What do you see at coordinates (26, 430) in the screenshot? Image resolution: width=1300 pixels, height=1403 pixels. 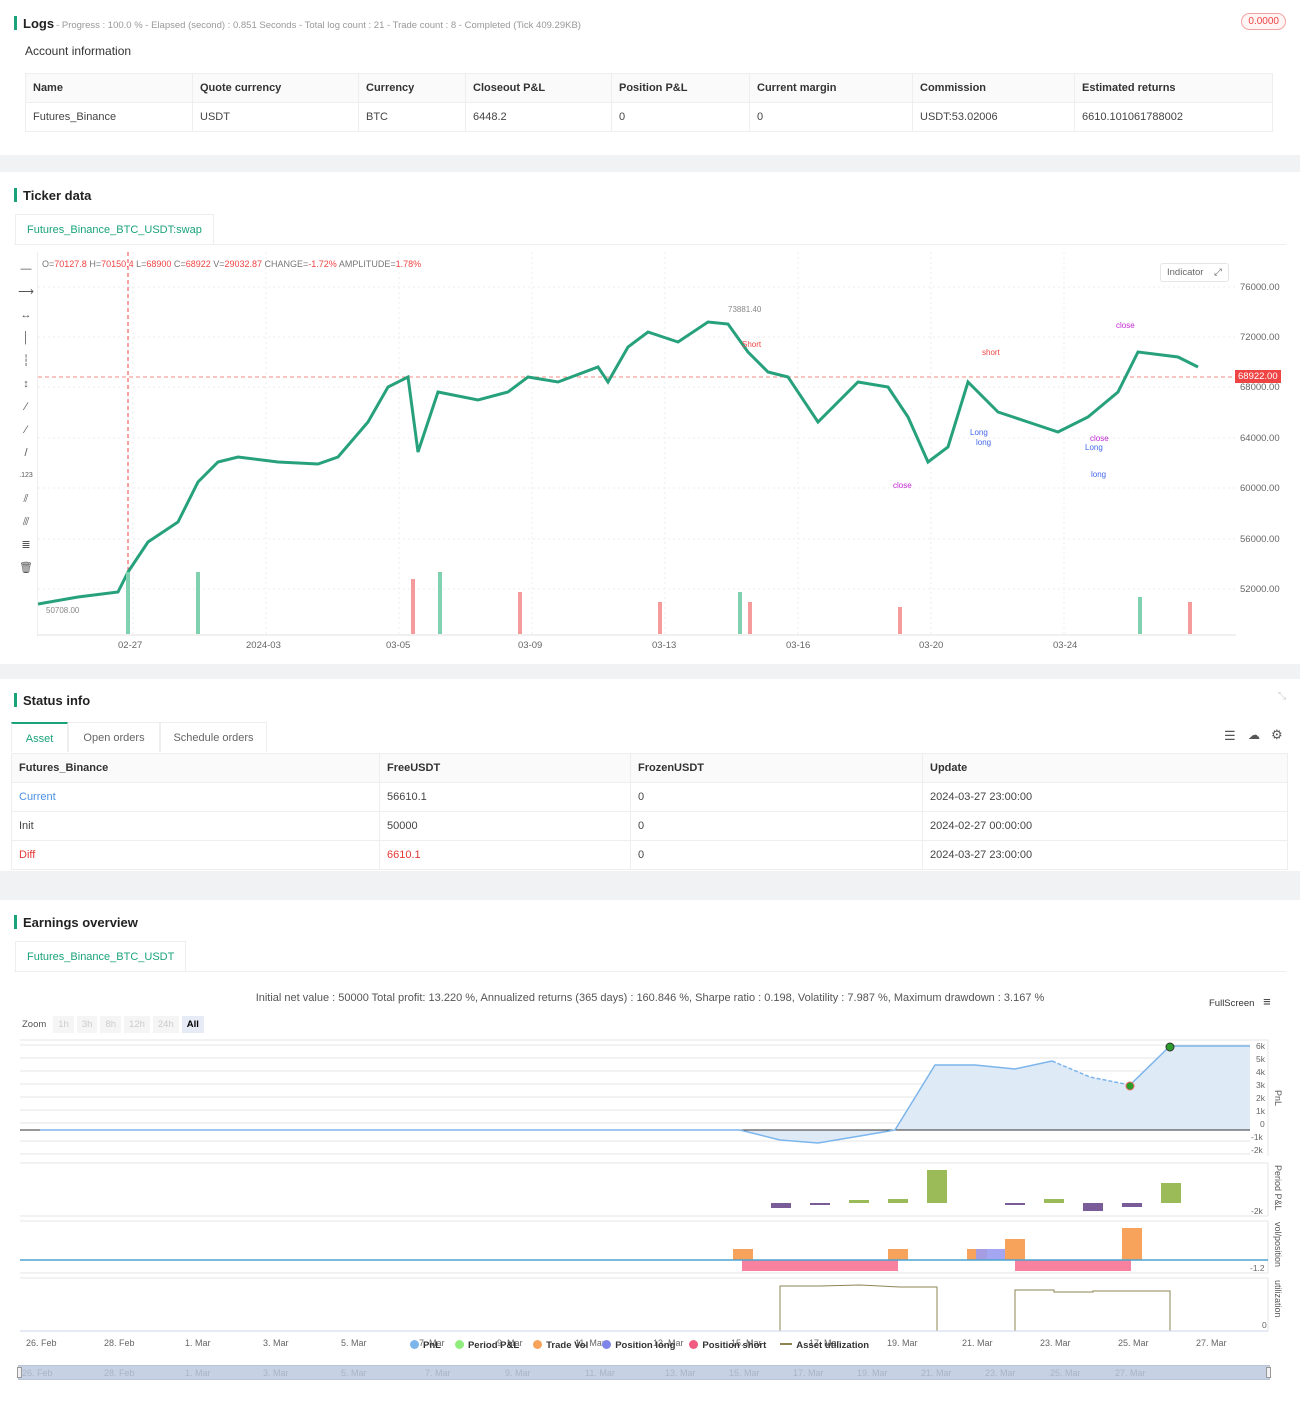 I see `ray-line-icon: ⁄` at bounding box center [26, 430].